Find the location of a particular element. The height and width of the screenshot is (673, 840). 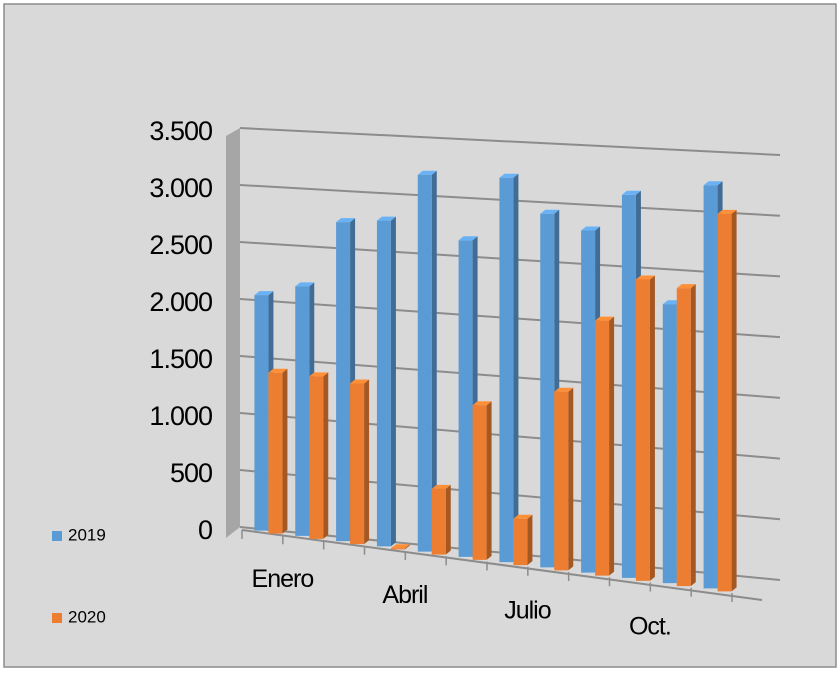

x-tick-label: Julio is located at coordinates (527, 611).